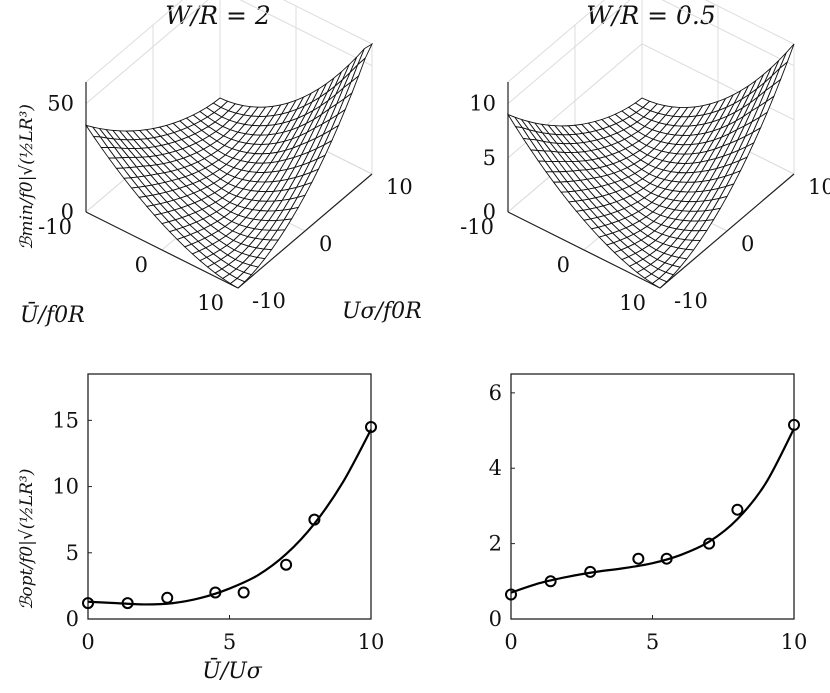  Describe the element at coordinates (27, 539) in the screenshot. I see `line-y-label: ℬopt/f0|√(½LR³)` at that location.